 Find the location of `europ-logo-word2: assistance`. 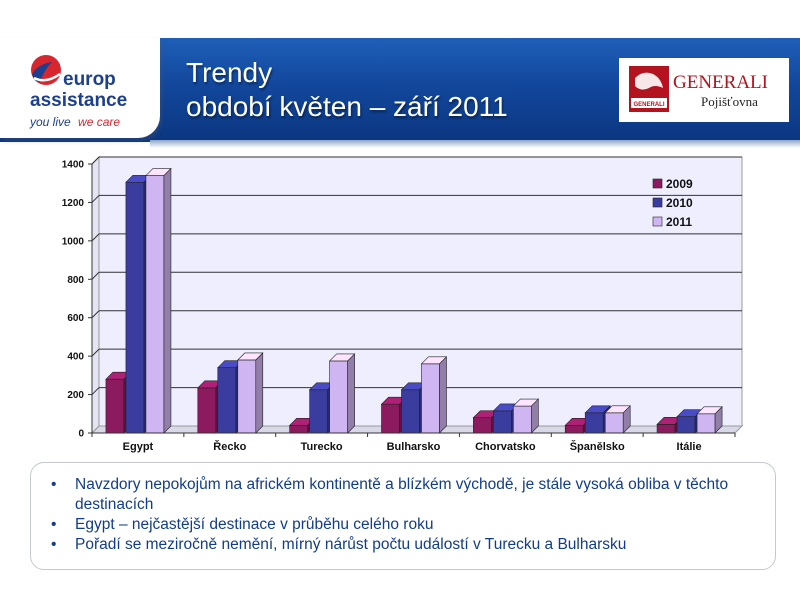

europ-logo-word2: assistance is located at coordinates (78, 100).